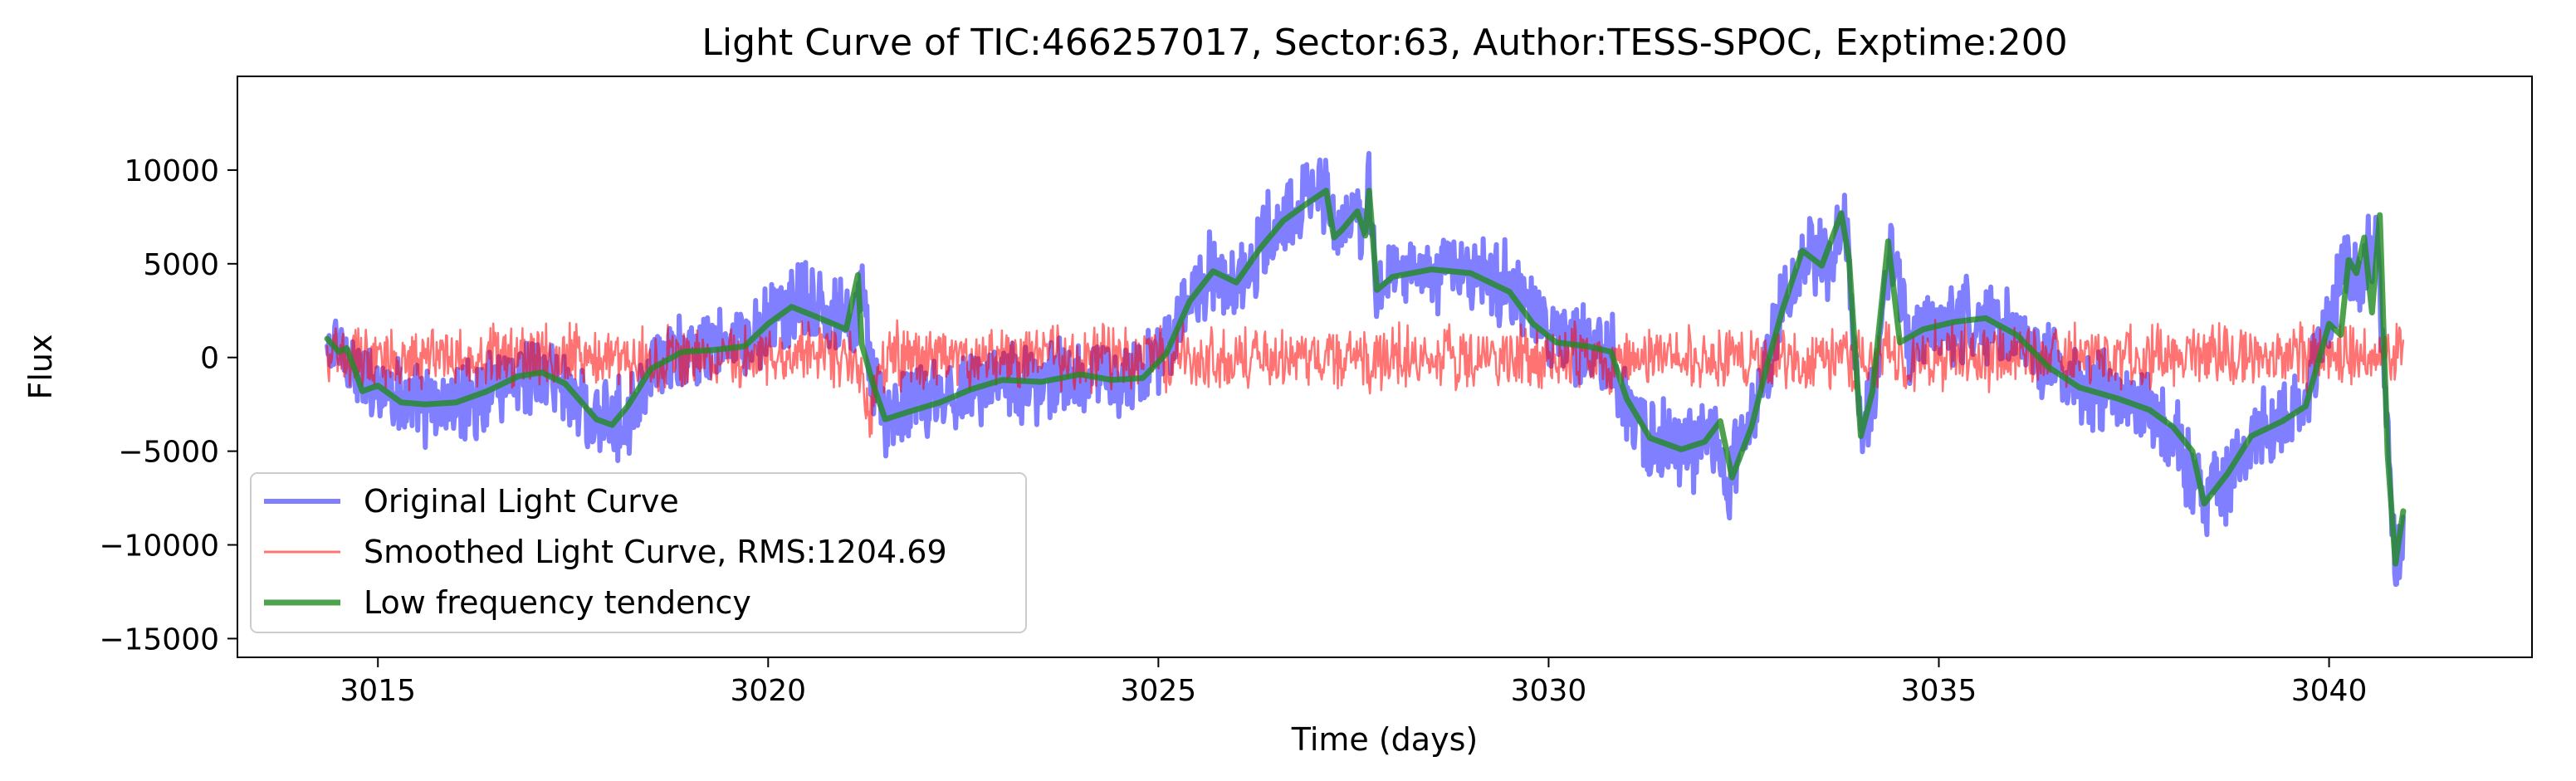 This screenshot has width=2576, height=781. What do you see at coordinates (521, 501) in the screenshot?
I see `legend-label-original: Original Light Curve` at bounding box center [521, 501].